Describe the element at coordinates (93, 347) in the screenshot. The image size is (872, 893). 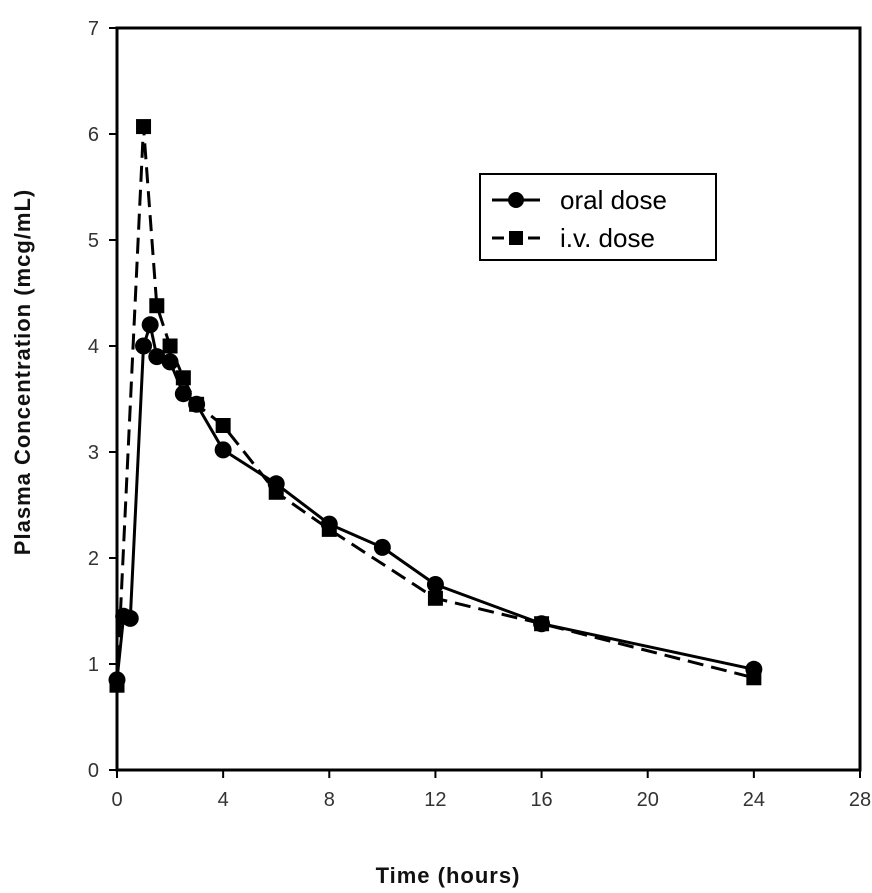
I see `y-tick-label: 4` at that location.